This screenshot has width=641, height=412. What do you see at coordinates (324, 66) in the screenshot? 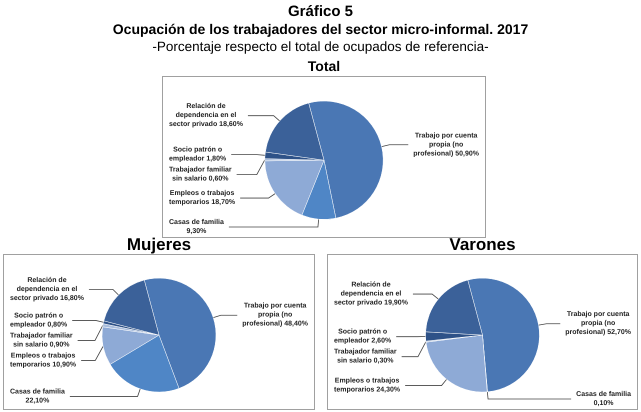
I see `chart-title: Total` at bounding box center [324, 66].